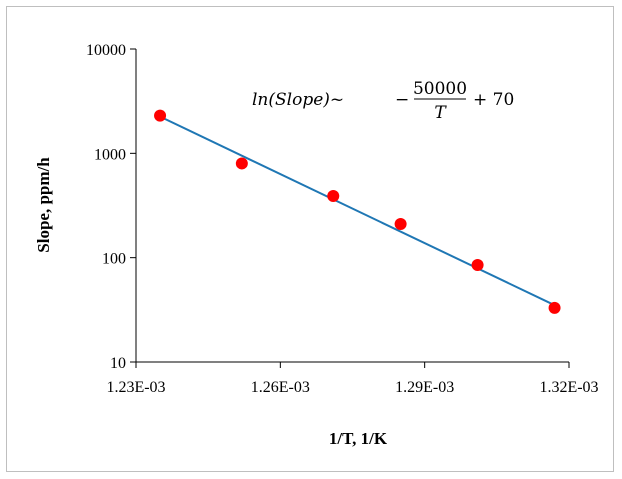 This screenshot has height=479, width=622. I want to click on equation-denominator: T, so click(440, 113).